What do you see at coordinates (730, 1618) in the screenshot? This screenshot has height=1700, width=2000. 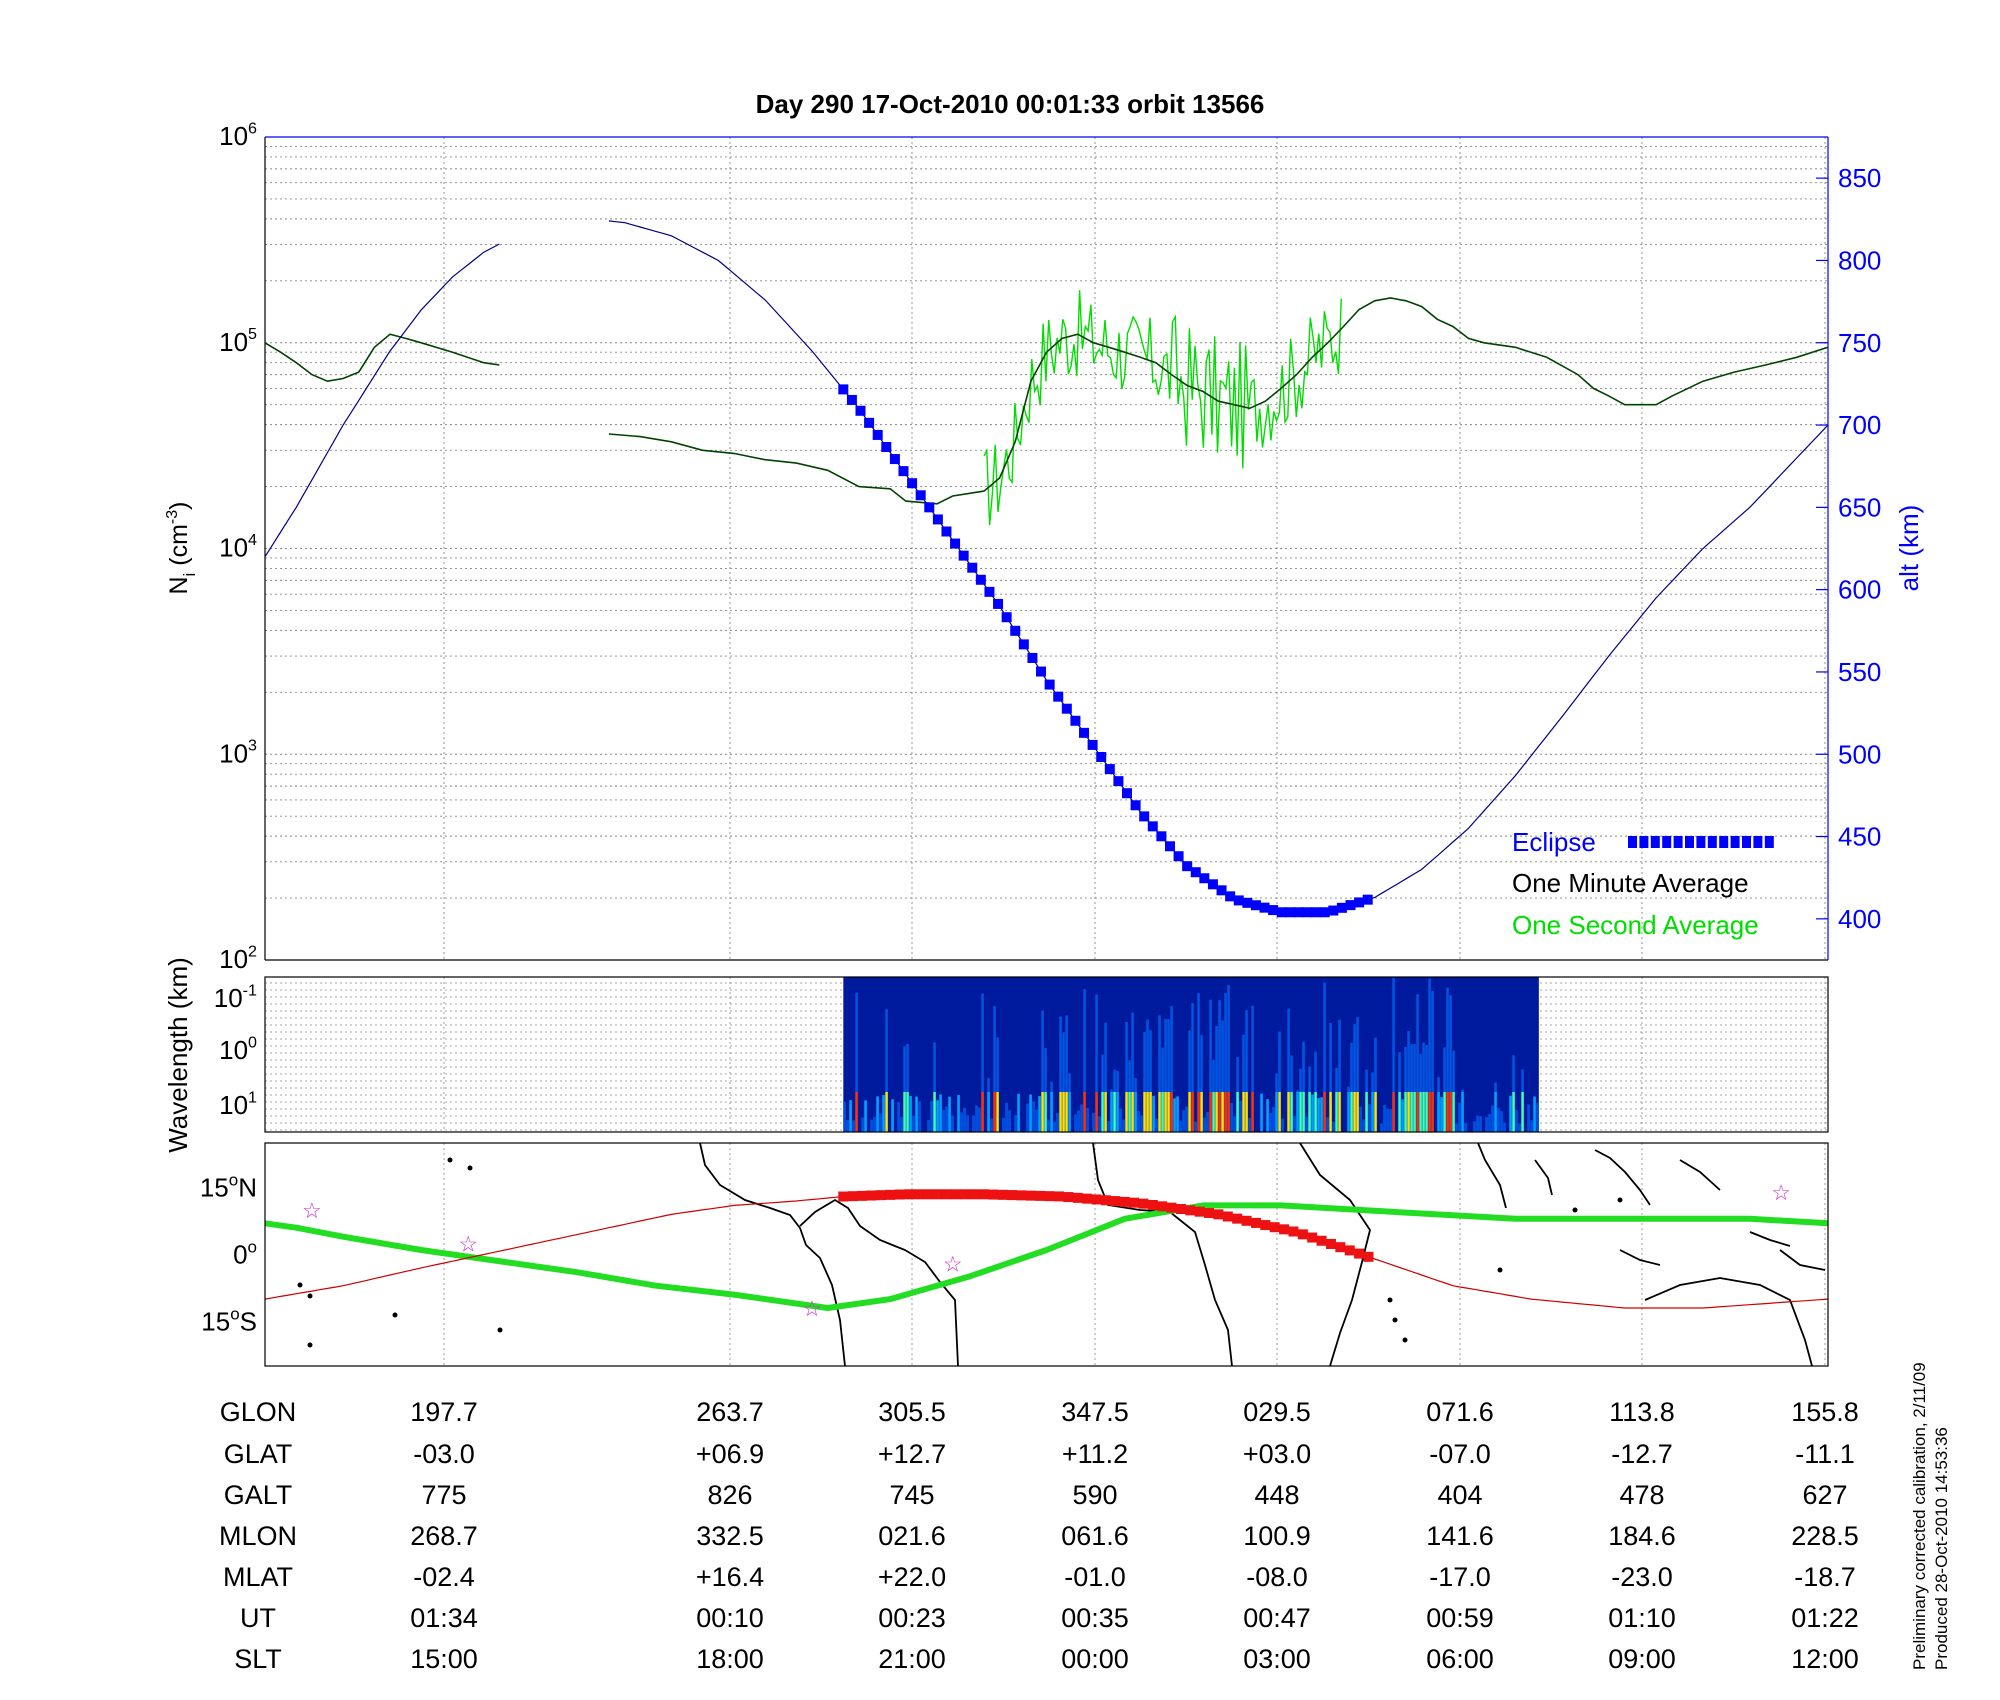 I see `table-cell: 00:10` at bounding box center [730, 1618].